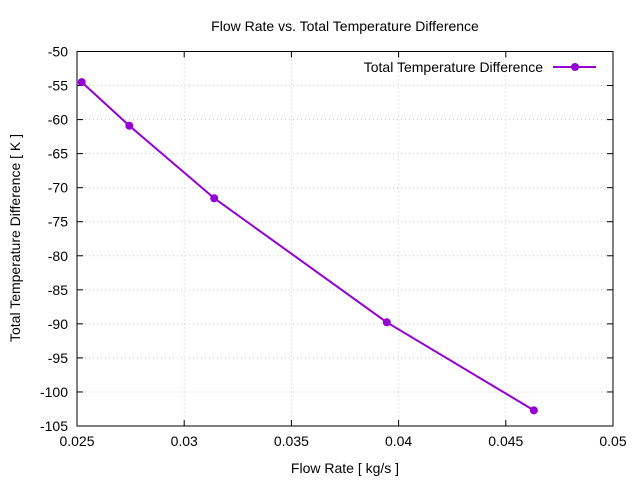 The width and height of the screenshot is (640, 485). I want to click on y-tick-label: -105, so click(54, 426).